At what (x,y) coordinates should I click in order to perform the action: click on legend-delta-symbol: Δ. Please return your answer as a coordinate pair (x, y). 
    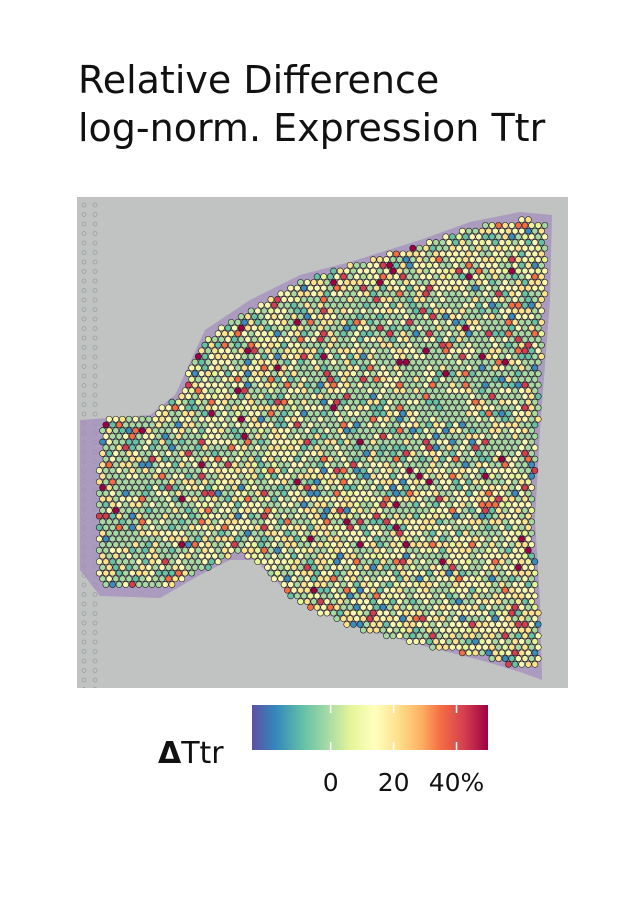
    Looking at the image, I should click on (170, 753).